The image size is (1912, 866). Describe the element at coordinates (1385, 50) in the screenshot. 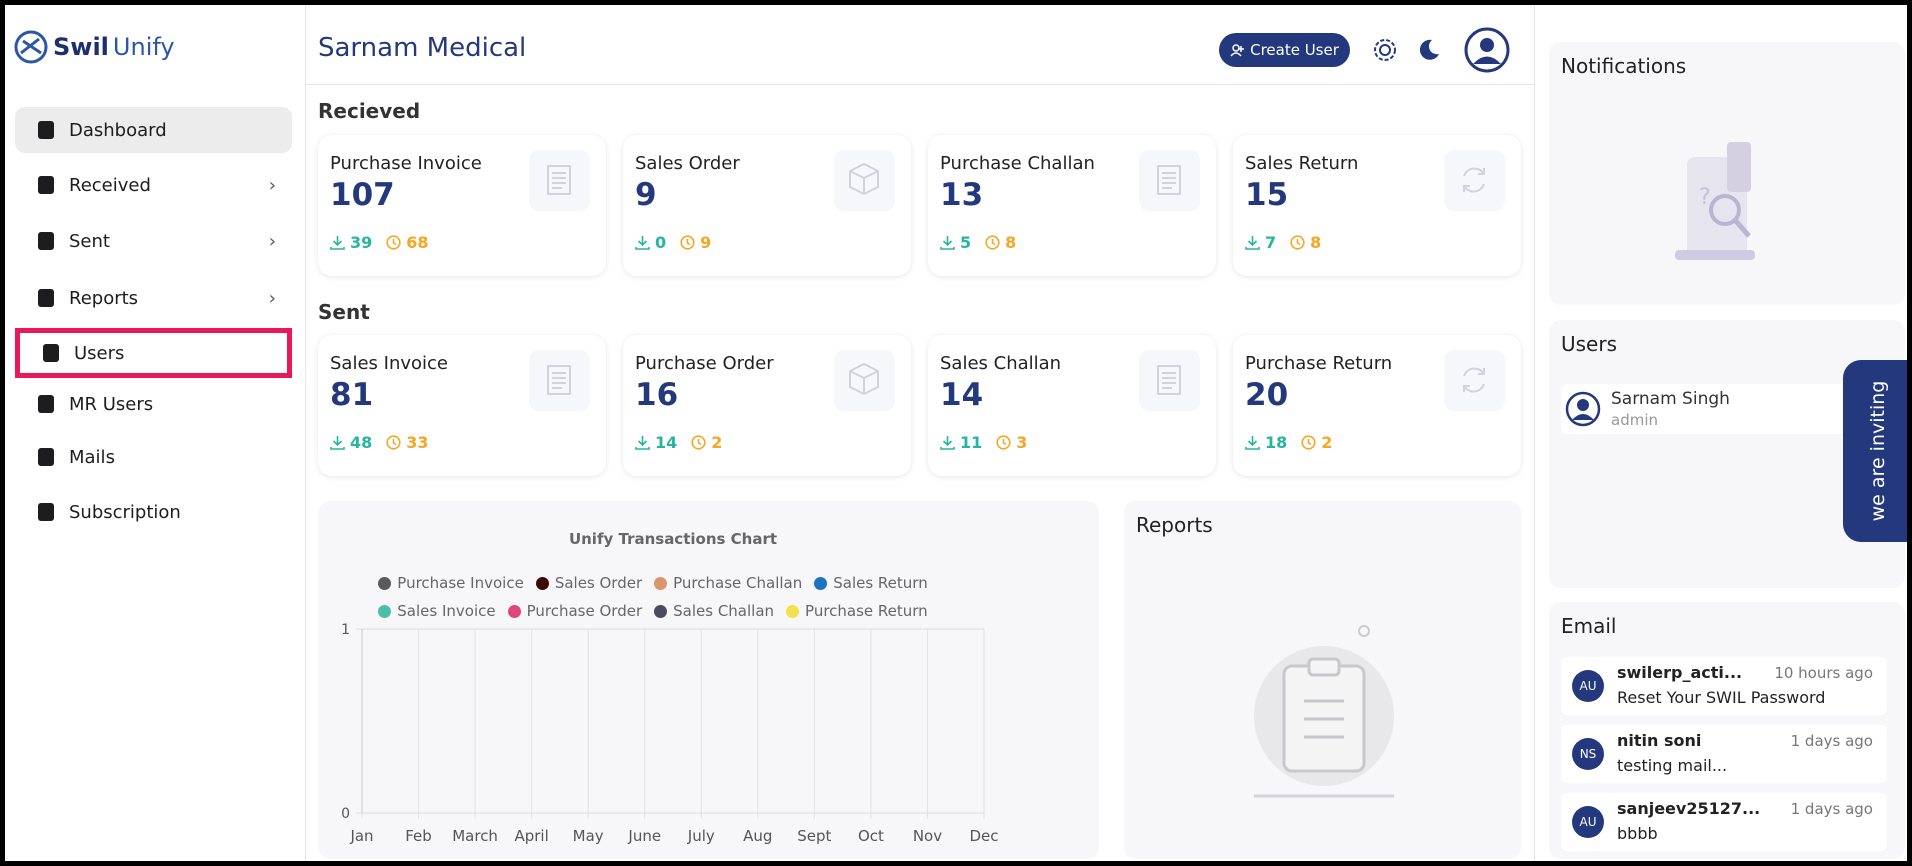

I see `settings-icon` at that location.